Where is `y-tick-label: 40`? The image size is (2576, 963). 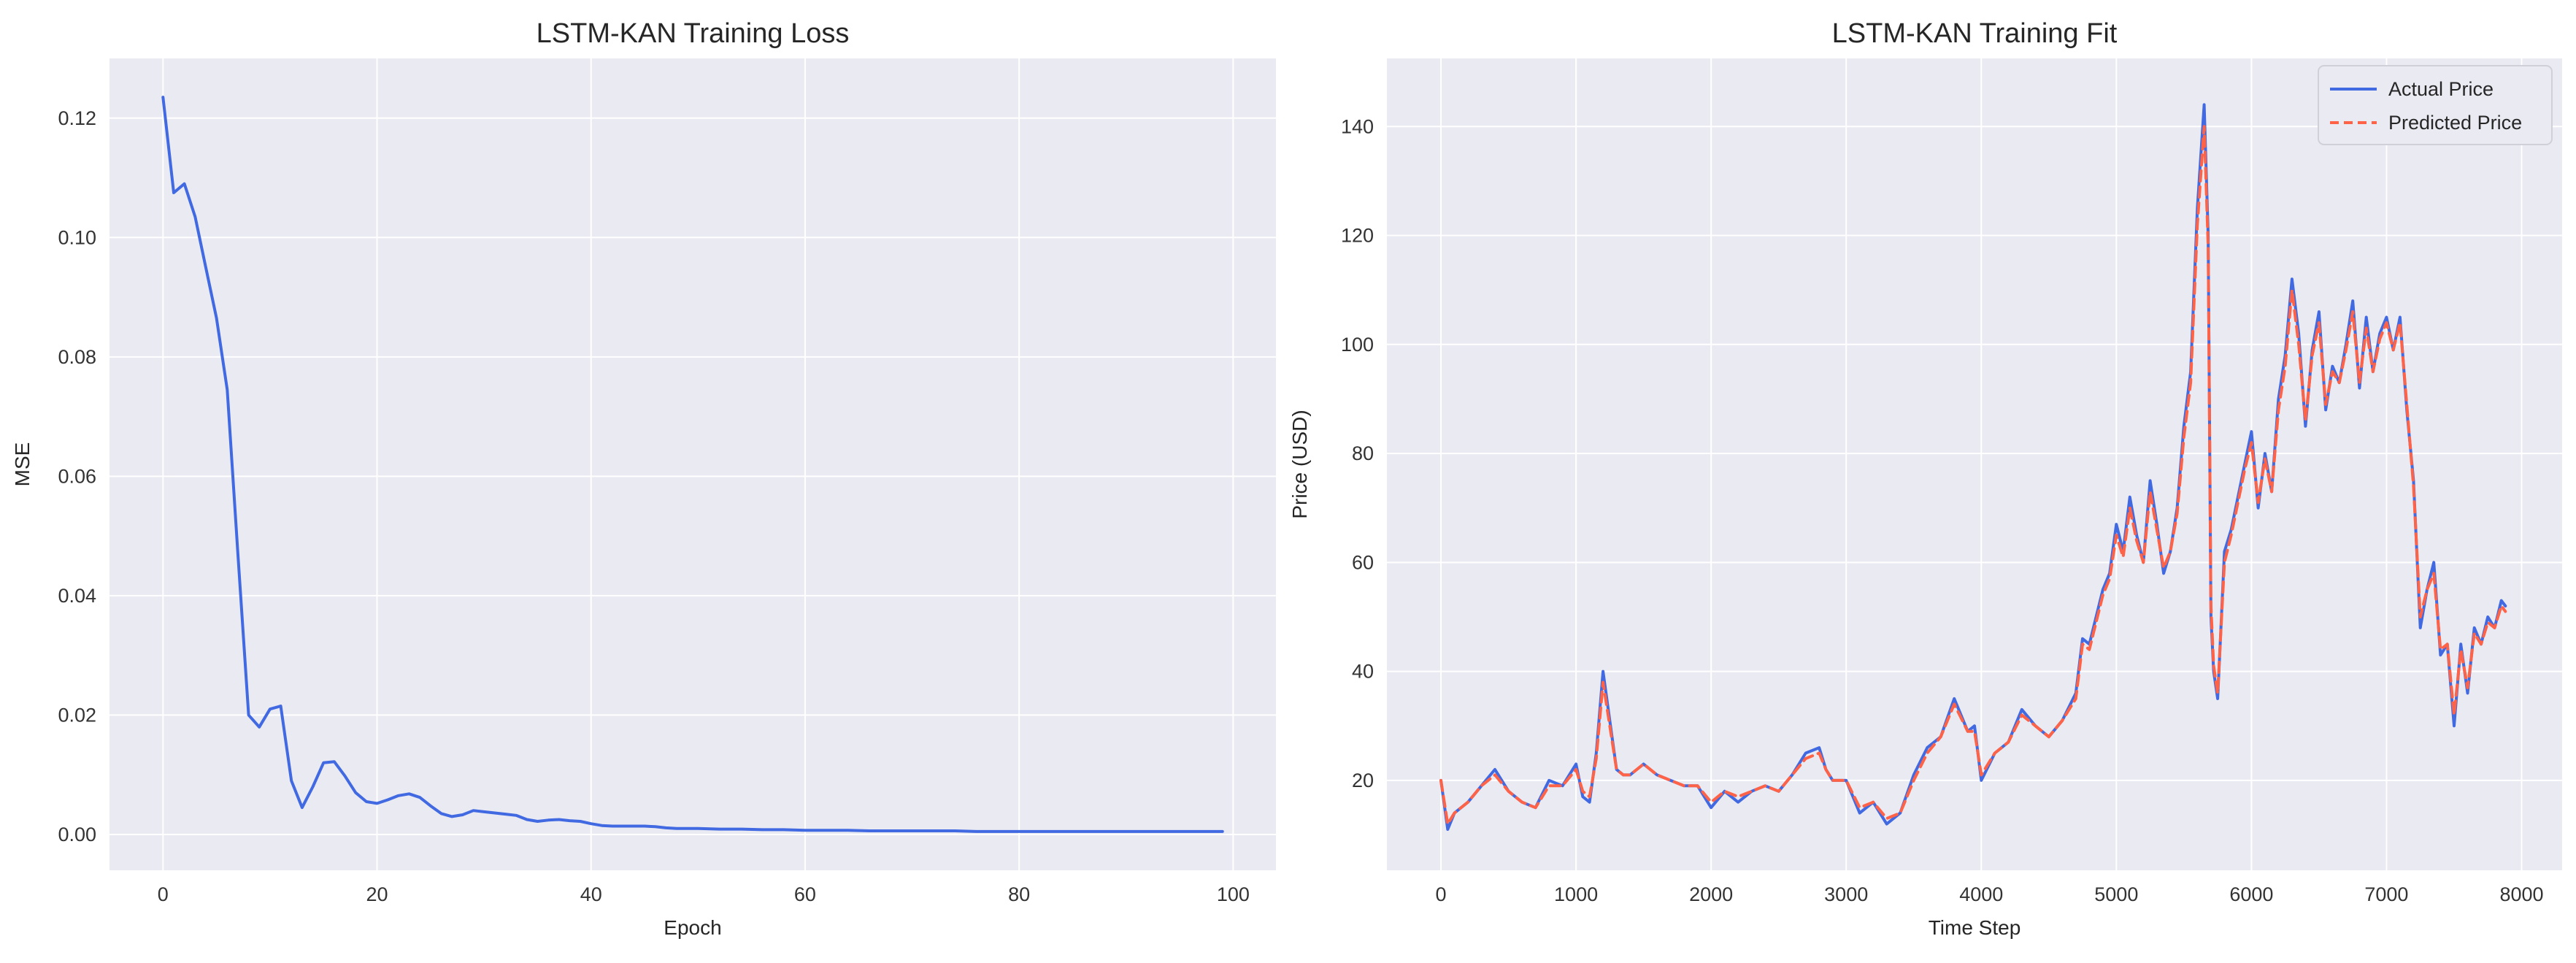
y-tick-label: 40 is located at coordinates (1363, 672).